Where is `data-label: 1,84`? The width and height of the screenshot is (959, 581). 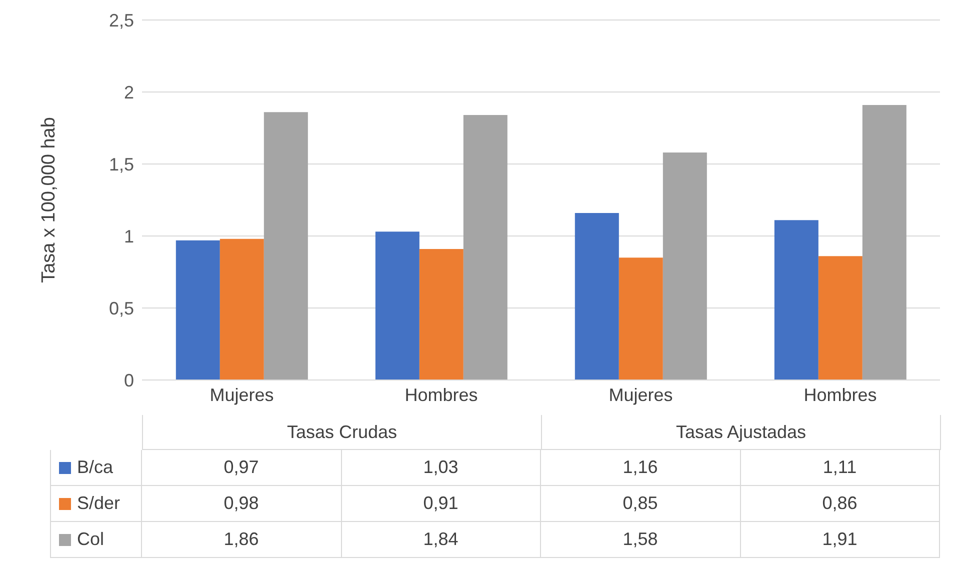
data-label: 1,84 is located at coordinates (441, 540).